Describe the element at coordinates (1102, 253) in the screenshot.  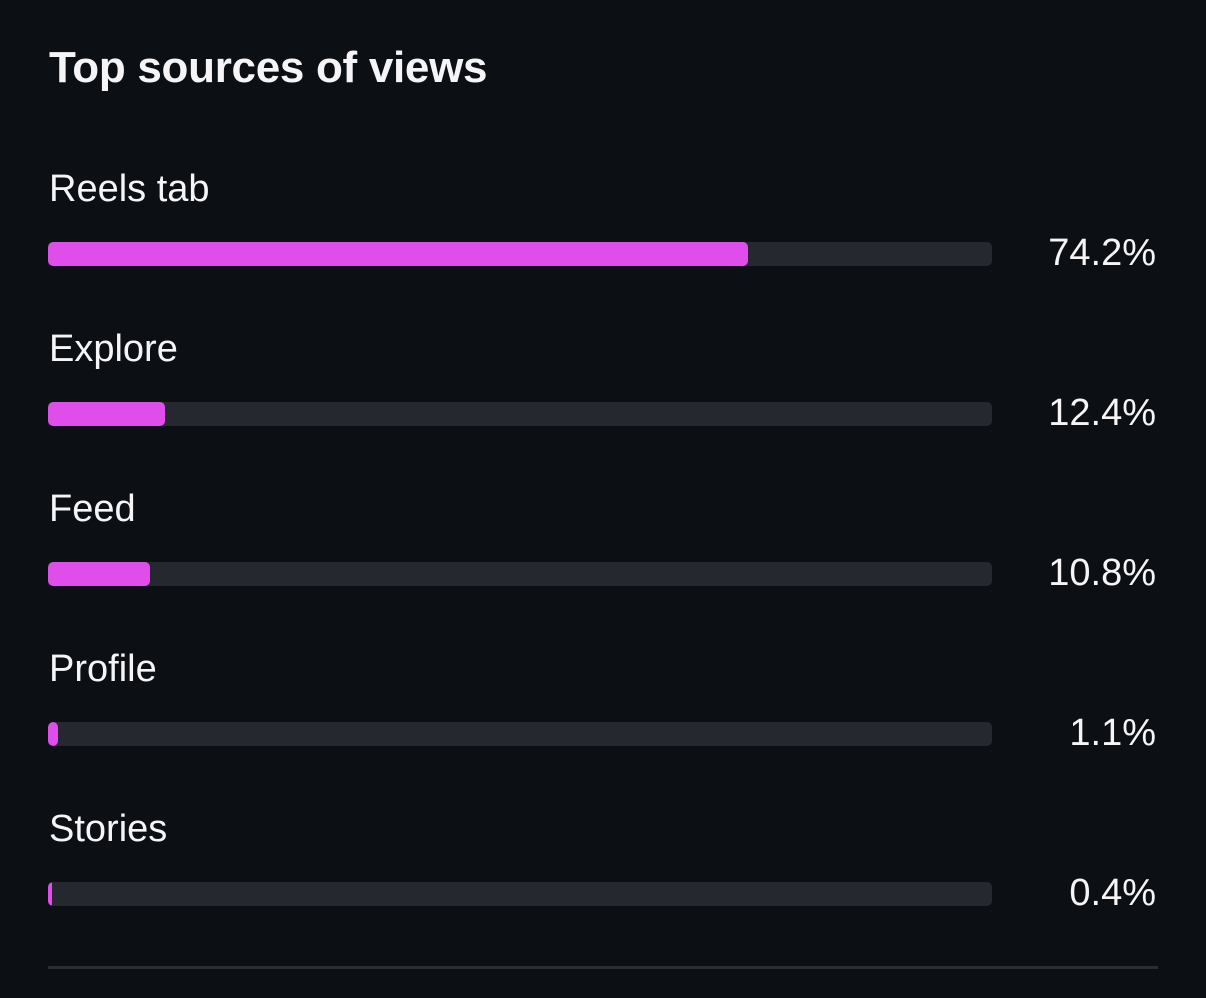
I see `source-percentage: 74.2%` at that location.